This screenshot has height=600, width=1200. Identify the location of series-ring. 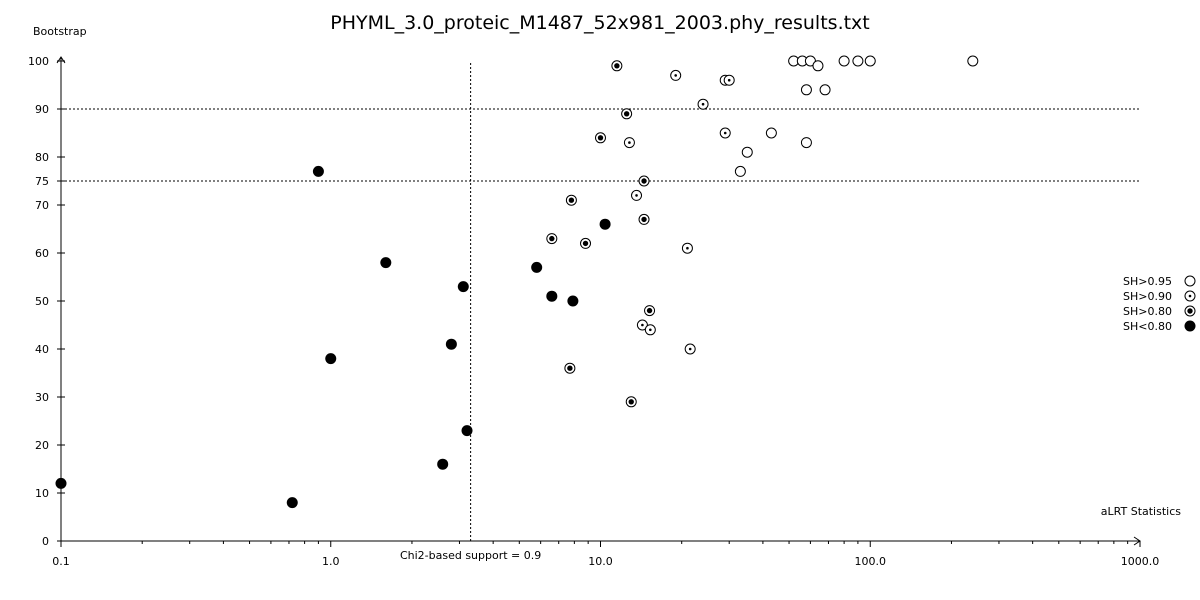
(601, 234).